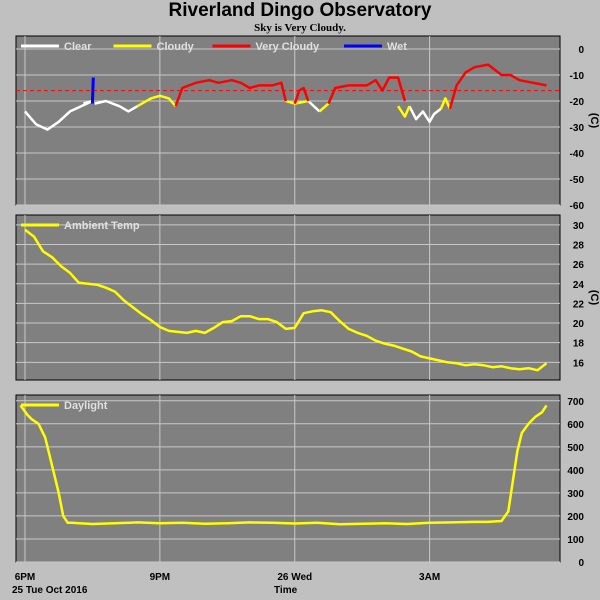  I want to click on start-date-label: 25 Tue Oct 2016, so click(50, 590).